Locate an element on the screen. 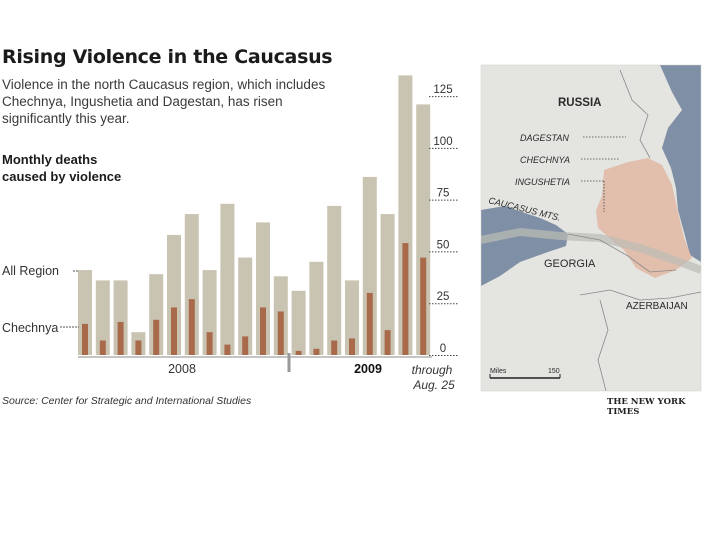  map-label-chechnya: CHECHNYA is located at coordinates (545, 160).